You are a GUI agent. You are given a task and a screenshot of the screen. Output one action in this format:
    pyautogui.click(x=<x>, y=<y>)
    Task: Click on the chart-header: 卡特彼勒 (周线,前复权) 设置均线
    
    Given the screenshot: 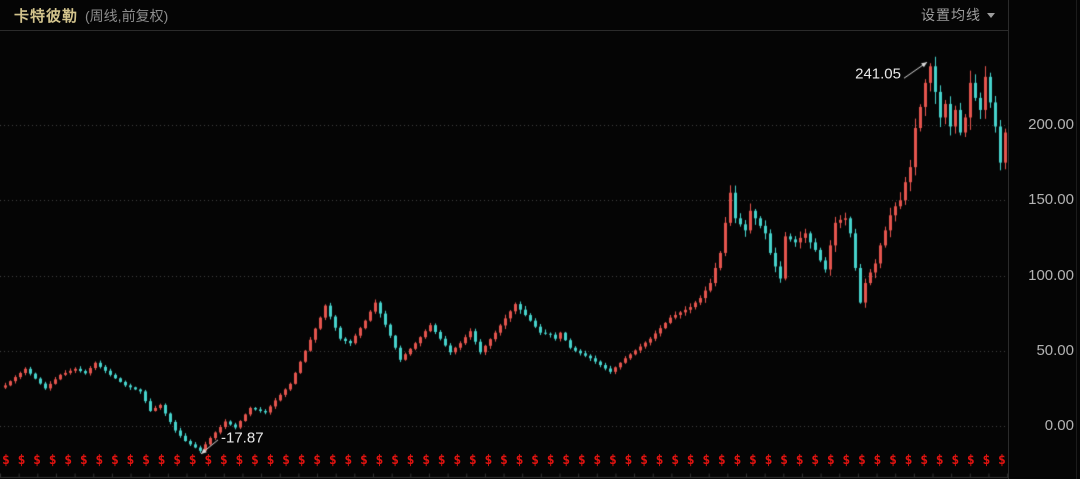 What is the action you would take?
    pyautogui.click(x=504, y=15)
    